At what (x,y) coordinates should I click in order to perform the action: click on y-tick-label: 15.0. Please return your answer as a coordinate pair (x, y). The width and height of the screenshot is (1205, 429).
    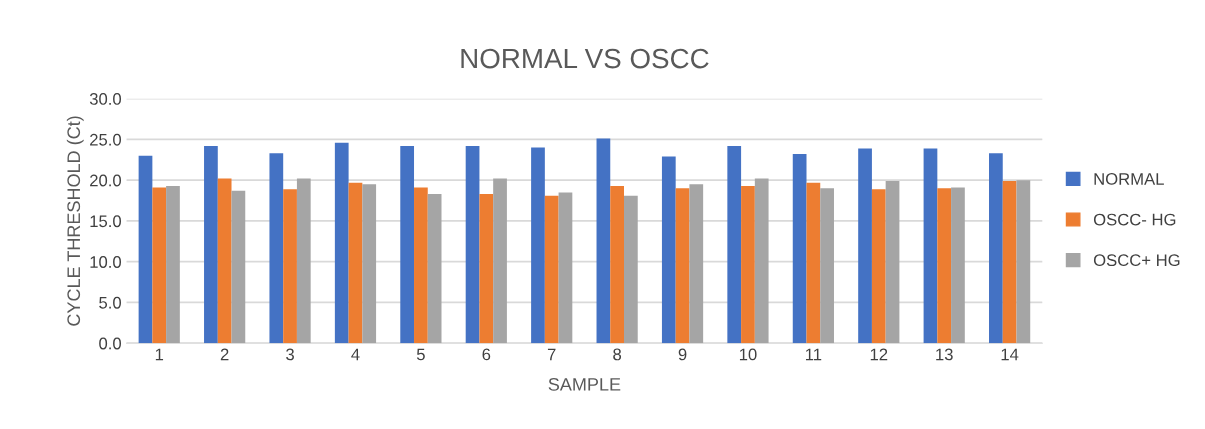
    Looking at the image, I should click on (106, 221).